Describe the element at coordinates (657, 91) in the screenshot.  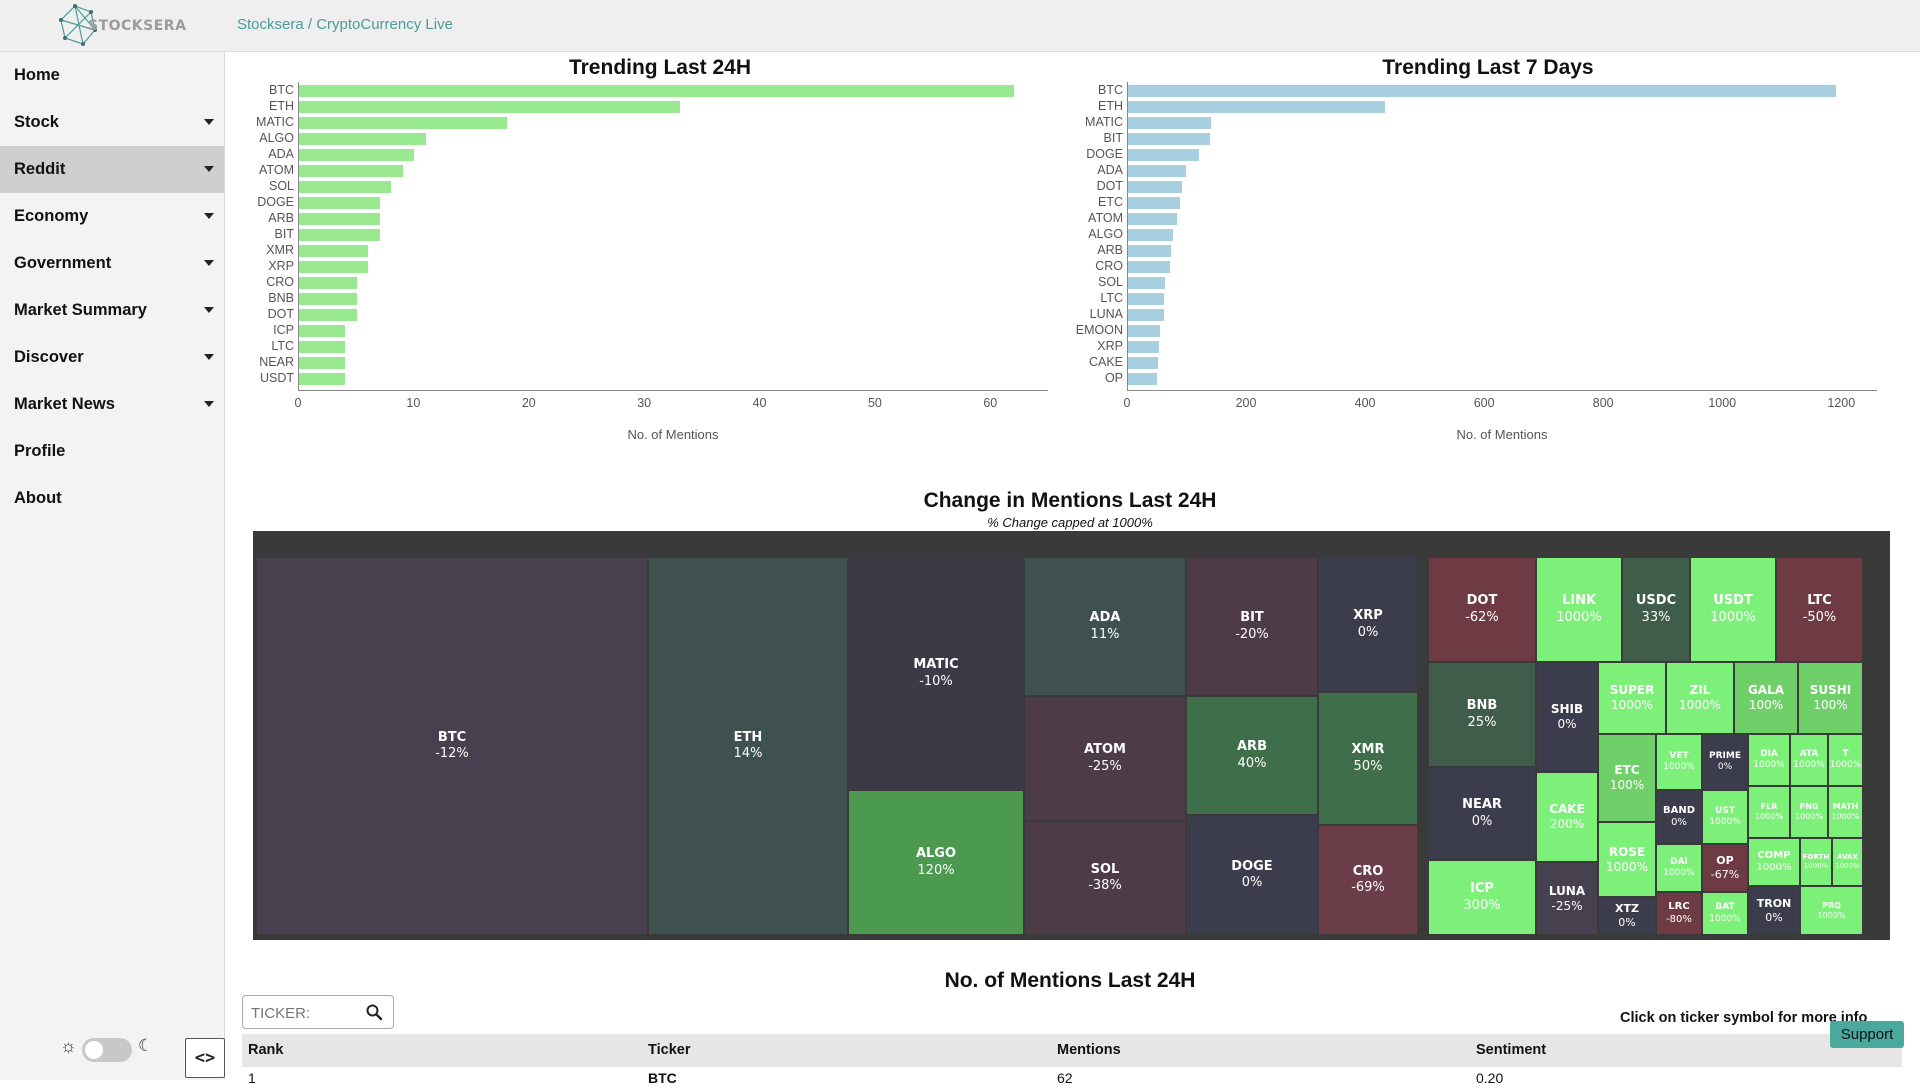
I see `bar-btc` at that location.